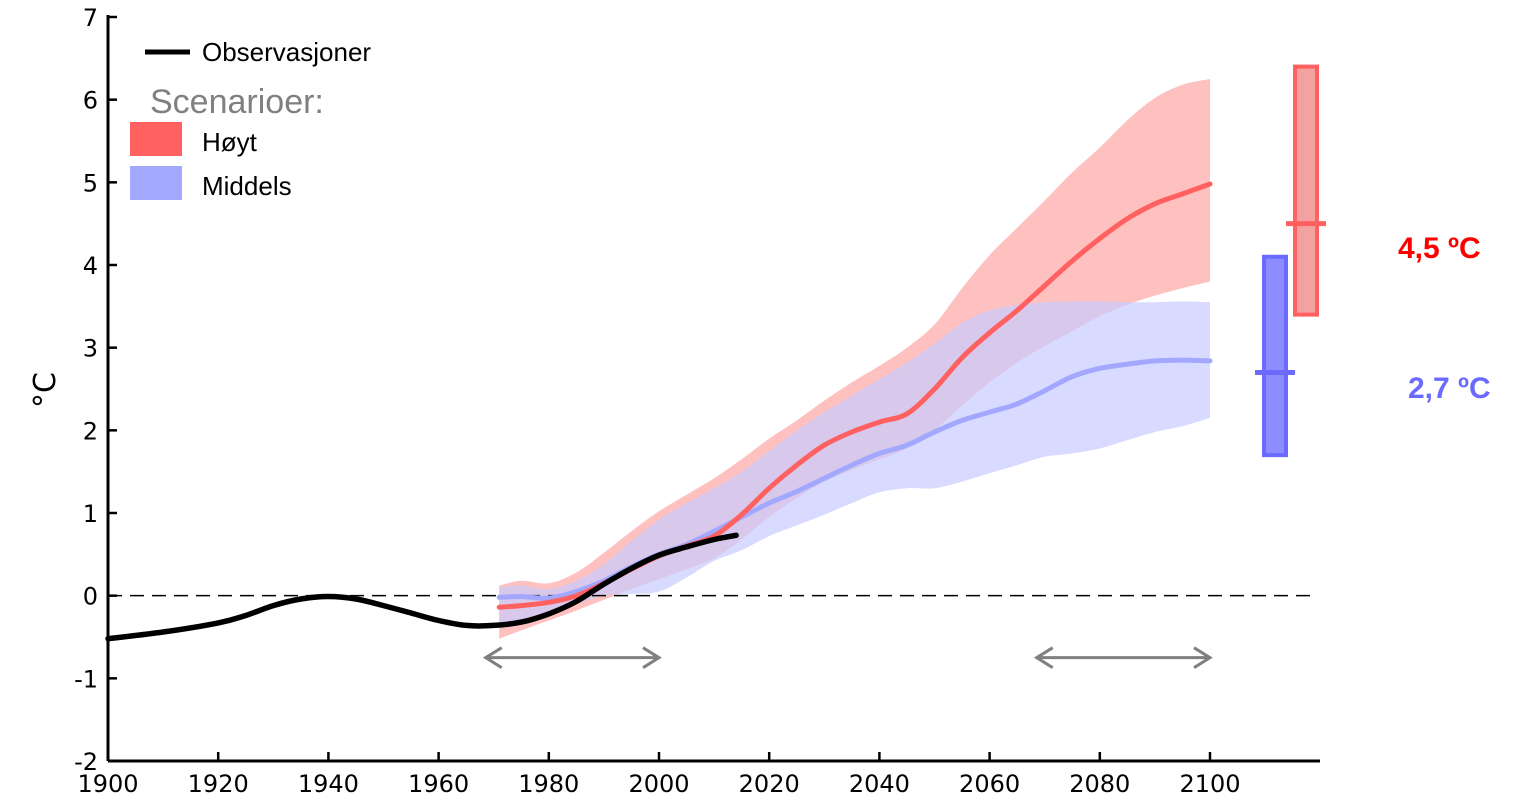  Describe the element at coordinates (90, 431) in the screenshot. I see `y-tick-label: 2` at that location.